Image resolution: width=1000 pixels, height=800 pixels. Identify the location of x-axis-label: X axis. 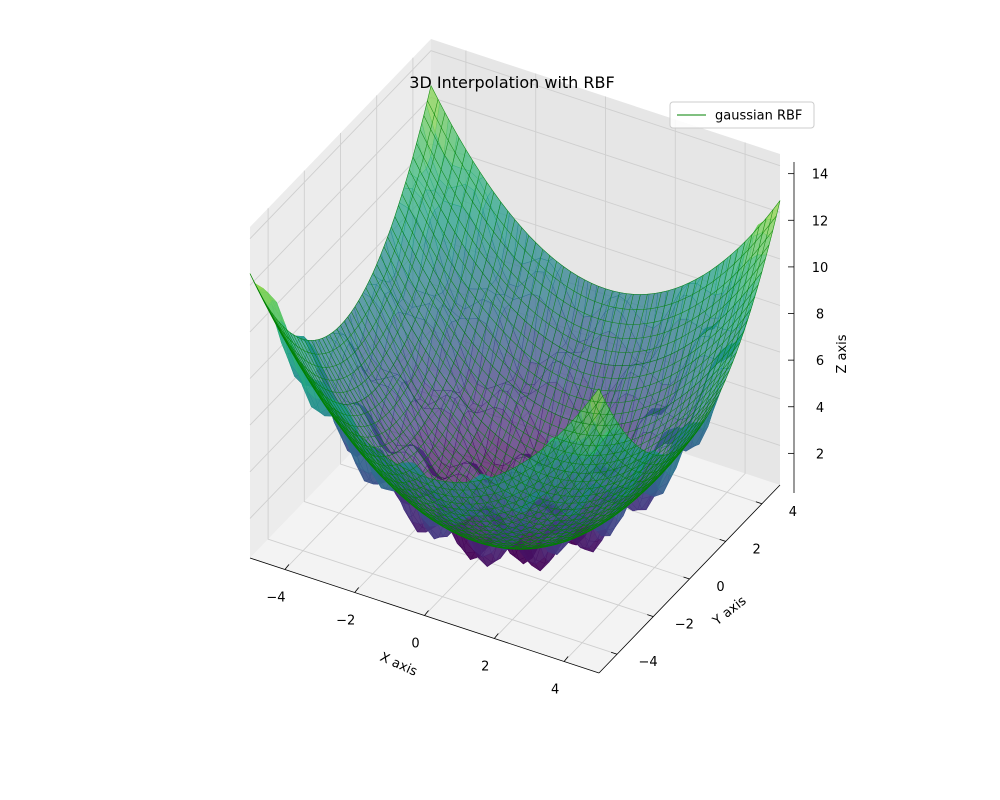
(399, 665).